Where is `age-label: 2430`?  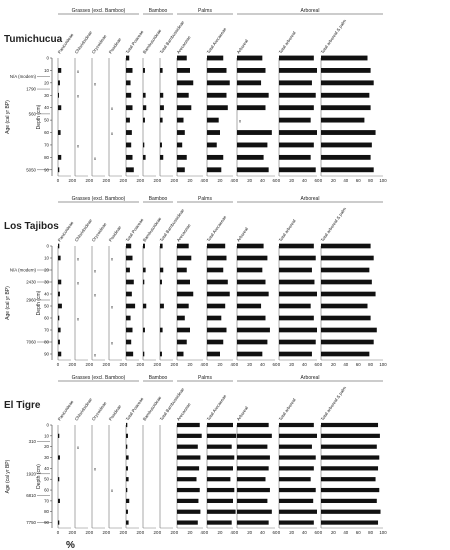 age-label: 2430 is located at coordinates (31, 282).